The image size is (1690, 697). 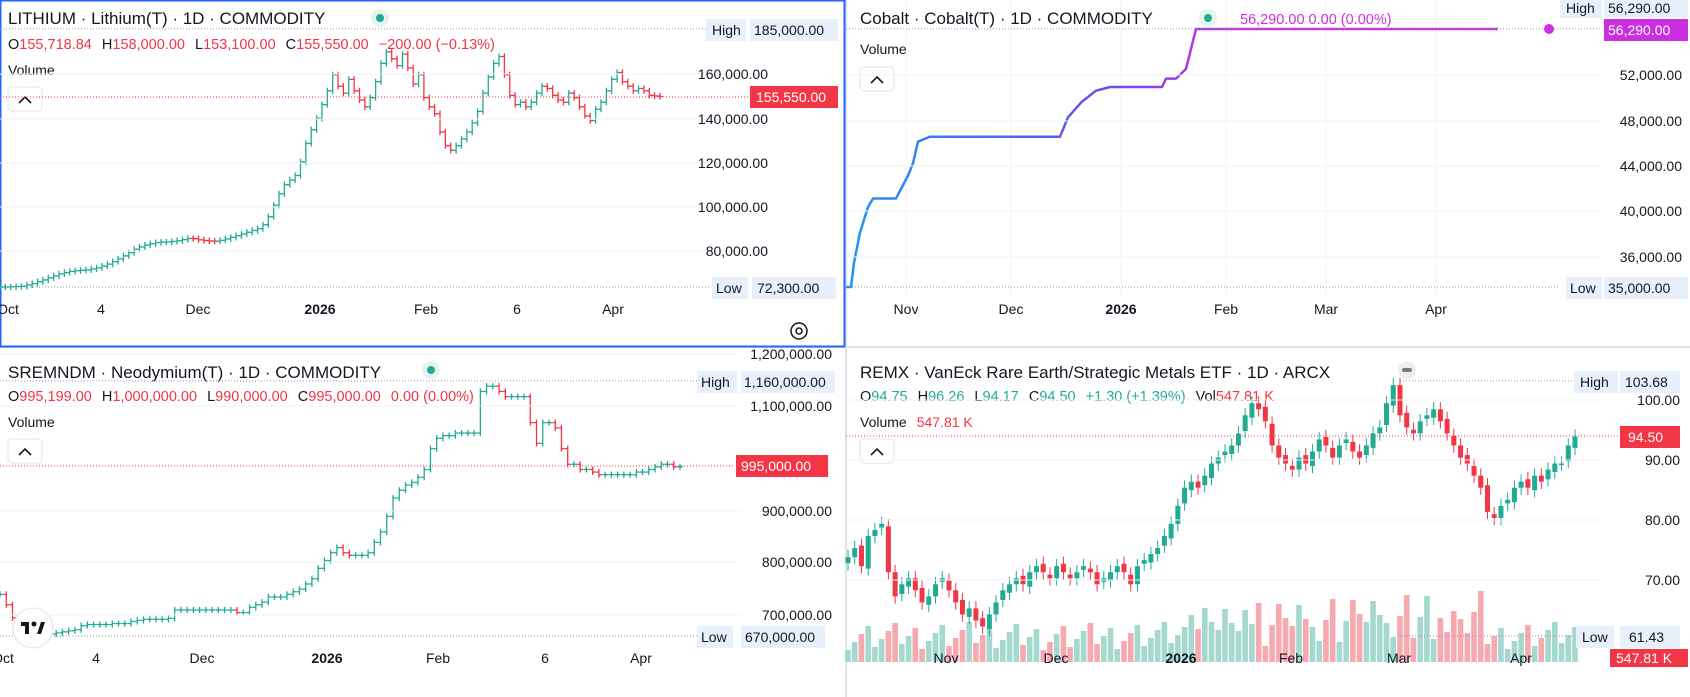 What do you see at coordinates (1399, 658) in the screenshot?
I see `x-tick-label: Mar` at bounding box center [1399, 658].